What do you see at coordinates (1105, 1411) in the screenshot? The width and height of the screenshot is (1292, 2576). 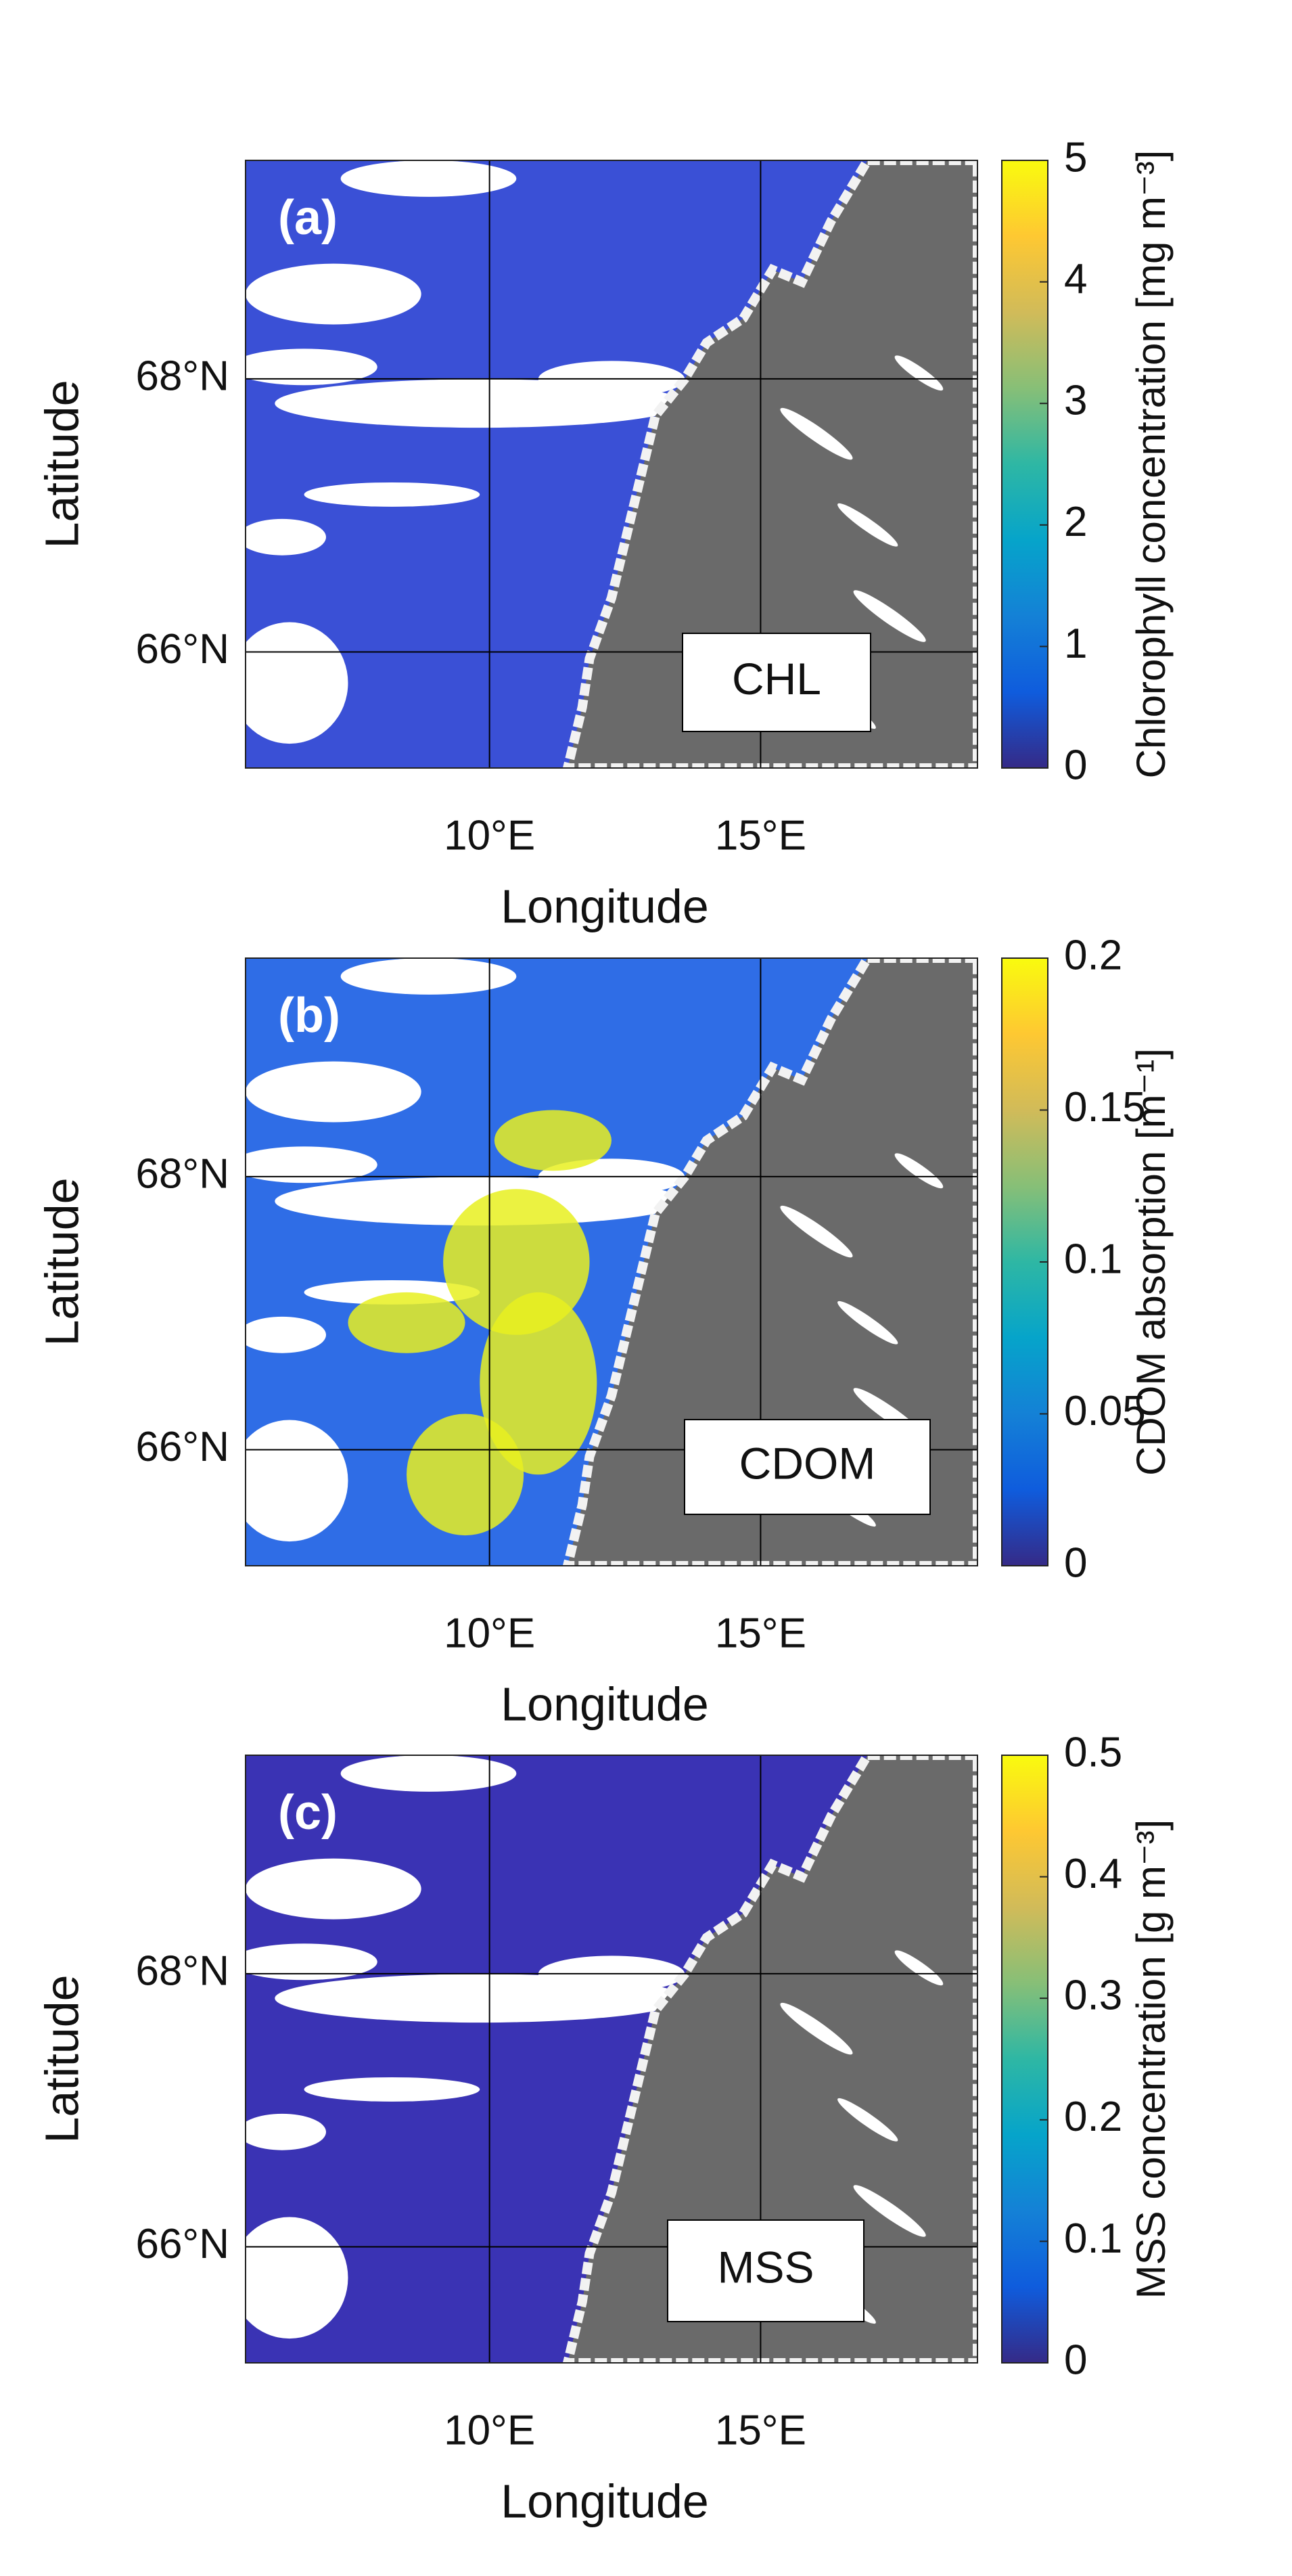 I see `colorbar-tick-label: 0.05` at bounding box center [1105, 1411].